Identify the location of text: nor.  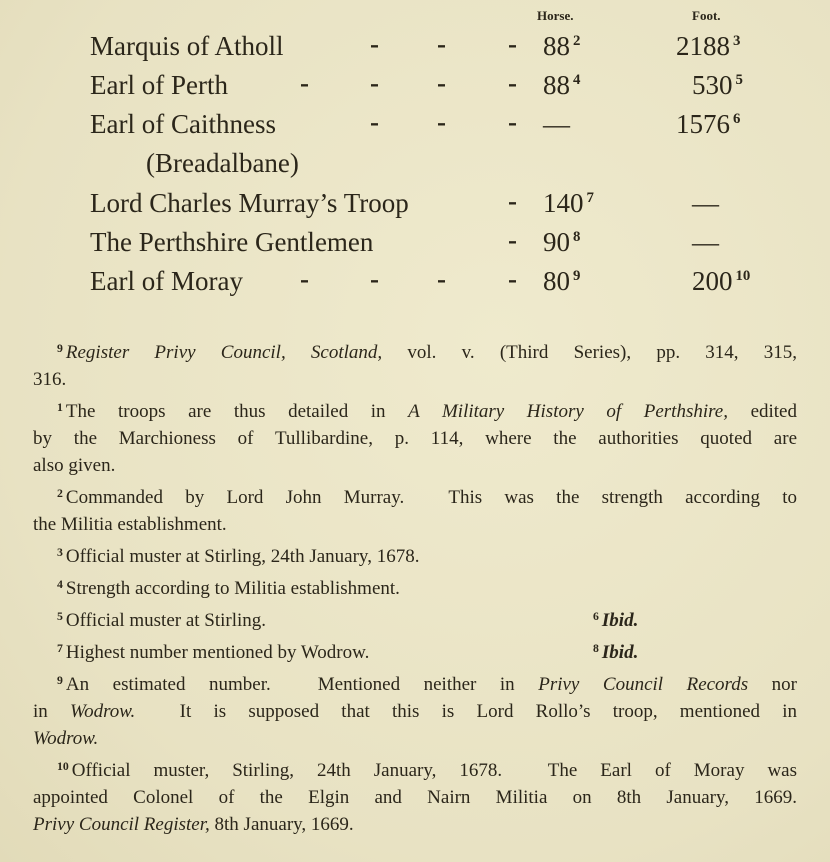
(772, 684).